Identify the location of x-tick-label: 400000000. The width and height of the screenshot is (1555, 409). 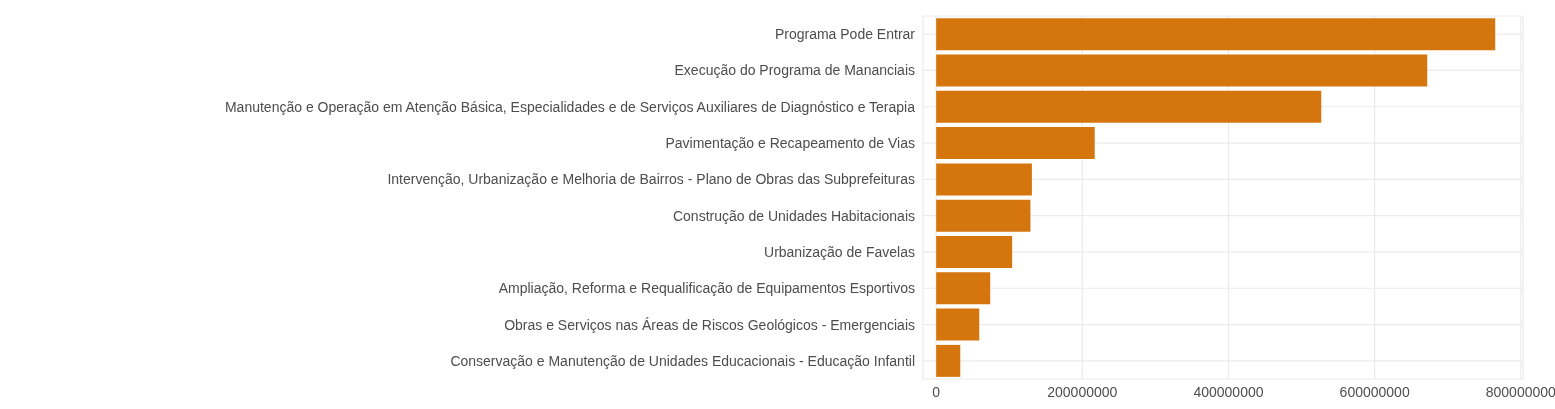
(1228, 391).